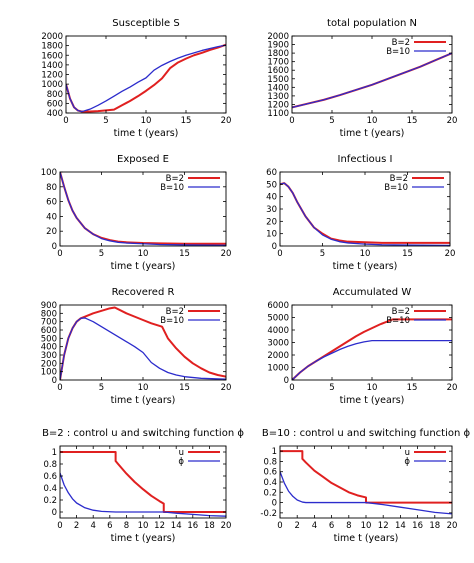 The image size is (474, 563). I want to click on y-tick-label: 700, so click(49, 323).